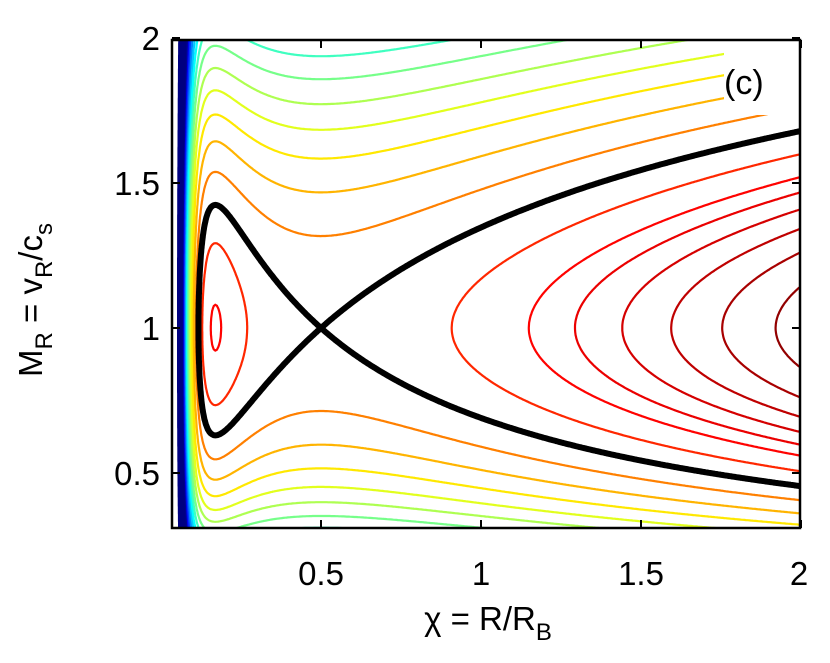 The height and width of the screenshot is (663, 830). What do you see at coordinates (481, 573) in the screenshot?
I see `x-tick-label: 1` at bounding box center [481, 573].